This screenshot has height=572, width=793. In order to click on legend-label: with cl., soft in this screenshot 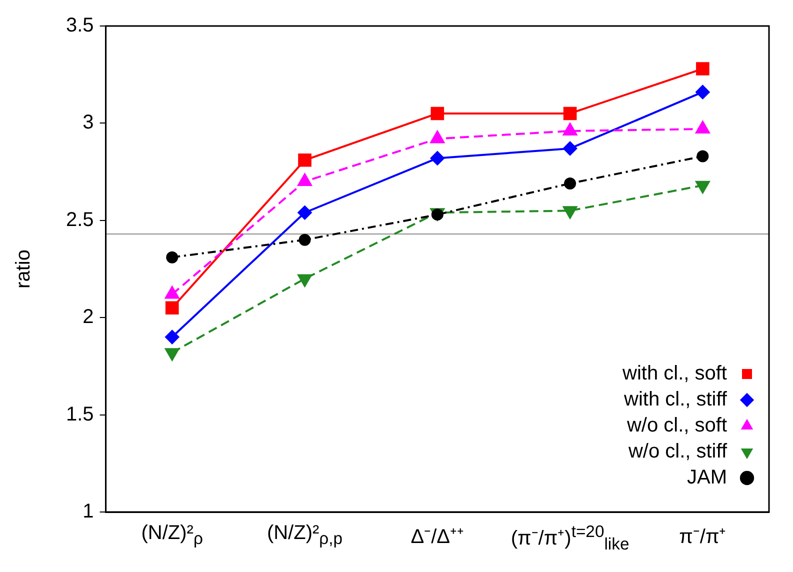, I will do `click(675, 373)`.